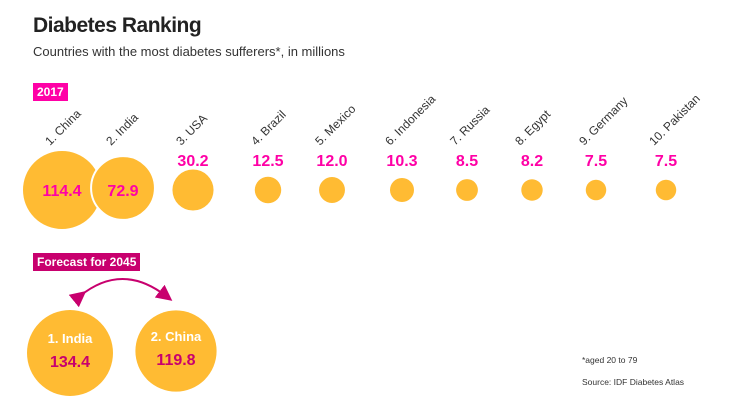 The image size is (730, 411). Describe the element at coordinates (192, 161) in the screenshot. I see `value-label: 30.2` at that location.